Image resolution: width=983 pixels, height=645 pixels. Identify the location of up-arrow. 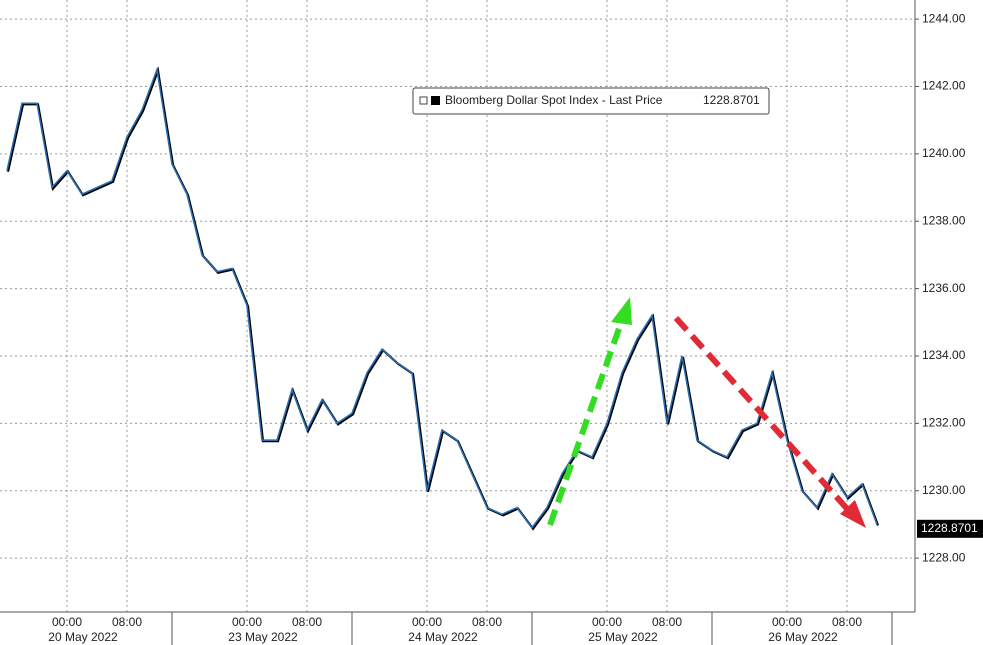
(589, 411).